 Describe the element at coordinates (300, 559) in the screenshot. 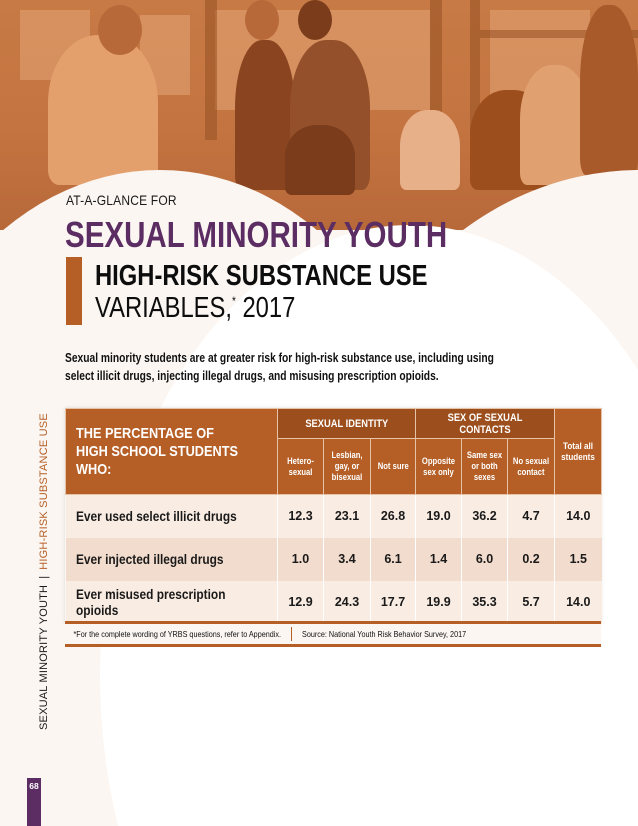

I see `table-cell: 1.0` at that location.